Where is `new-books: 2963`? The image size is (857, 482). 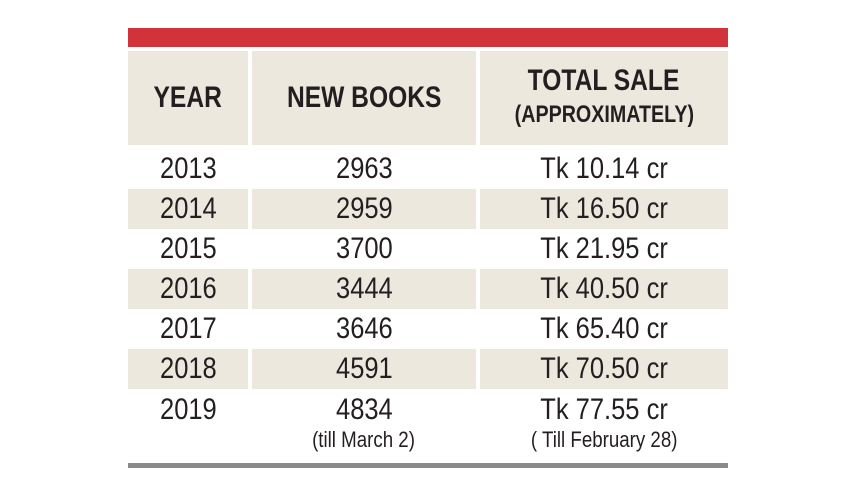 new-books: 2963 is located at coordinates (364, 168).